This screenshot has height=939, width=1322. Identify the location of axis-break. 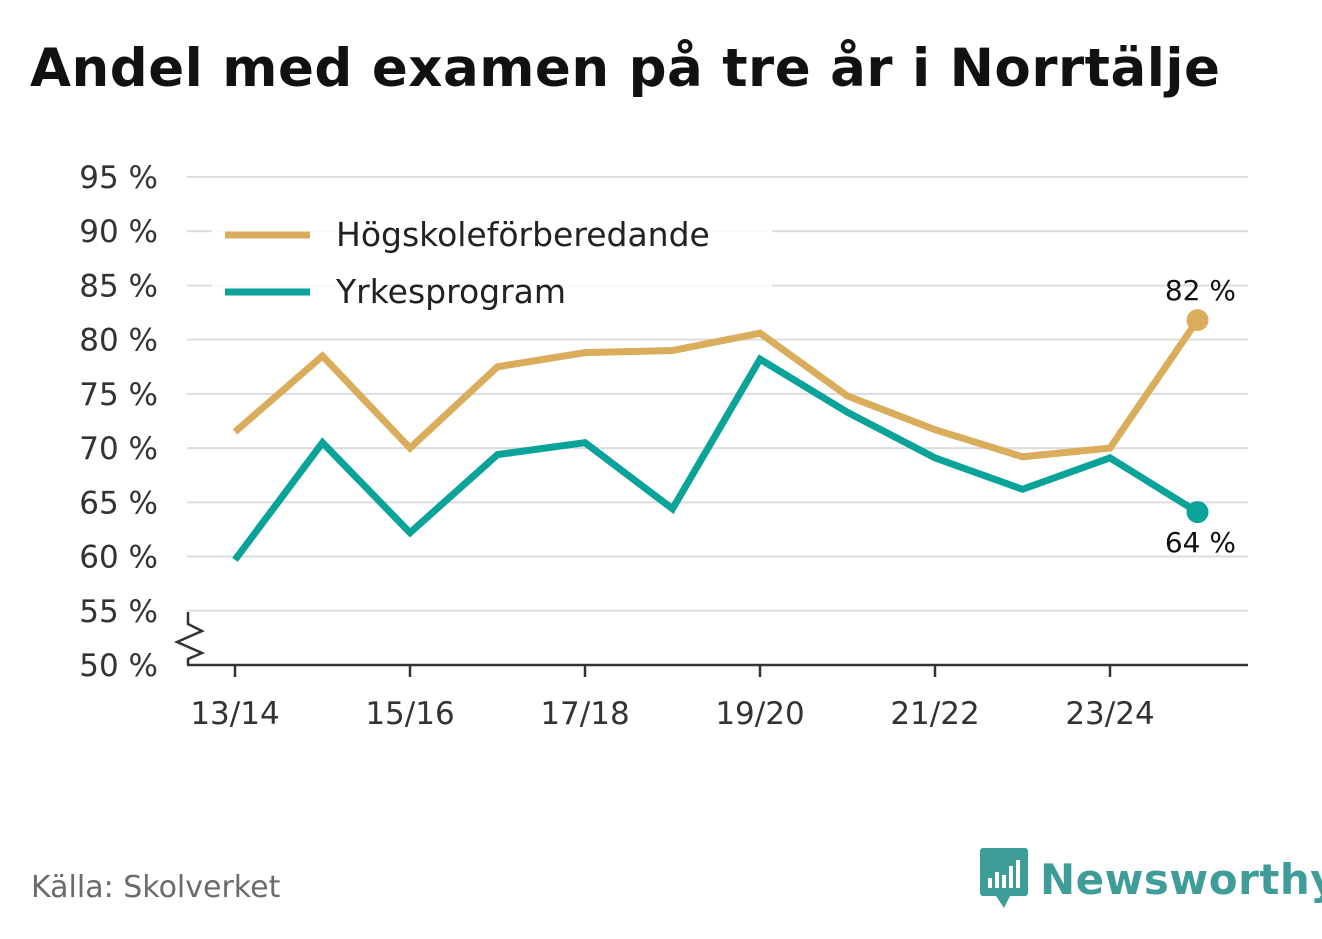
(189, 638).